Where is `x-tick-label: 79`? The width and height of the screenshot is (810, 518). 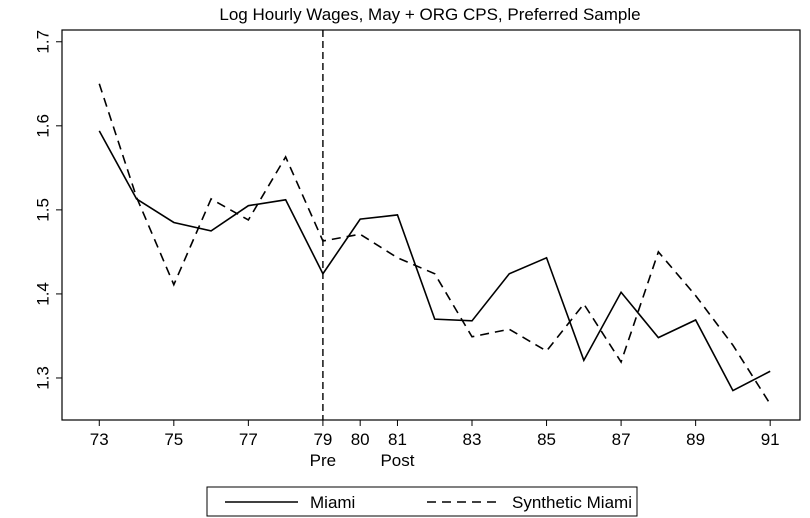
x-tick-label: 79 is located at coordinates (322, 439).